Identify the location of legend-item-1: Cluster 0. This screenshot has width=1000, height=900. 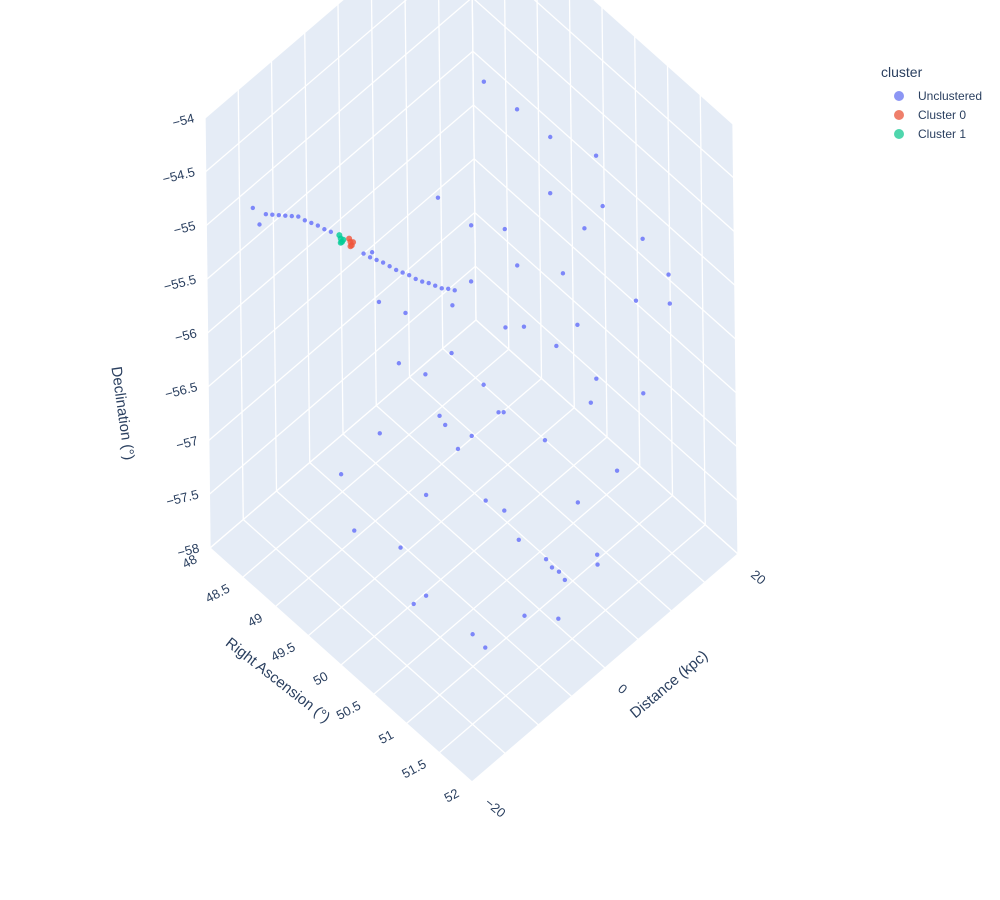
(927, 114).